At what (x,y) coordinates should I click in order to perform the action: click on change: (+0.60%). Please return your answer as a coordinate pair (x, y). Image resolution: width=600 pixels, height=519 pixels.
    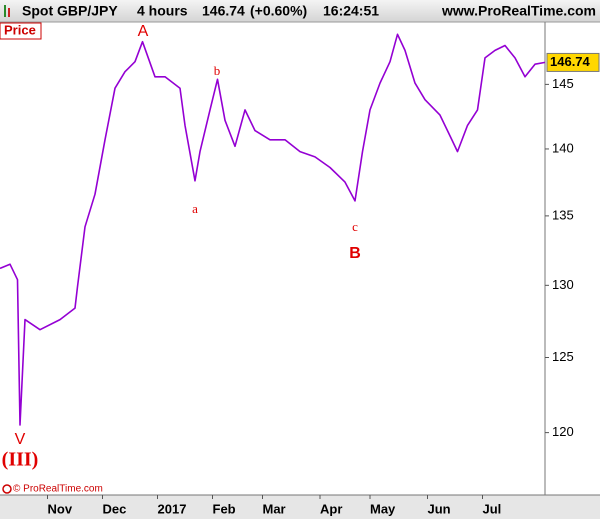
    Looking at the image, I should click on (278, 11).